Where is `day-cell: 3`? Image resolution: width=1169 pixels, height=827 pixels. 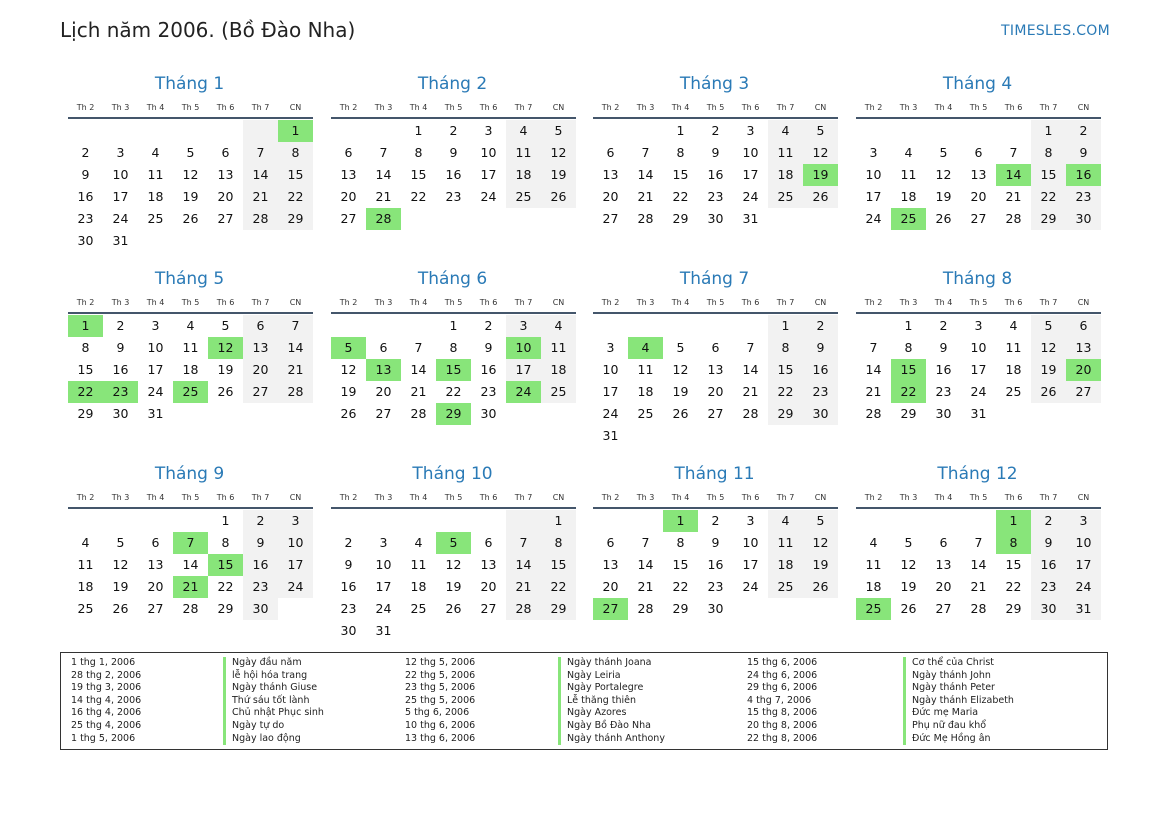 day-cell: 3 is located at coordinates (120, 152).